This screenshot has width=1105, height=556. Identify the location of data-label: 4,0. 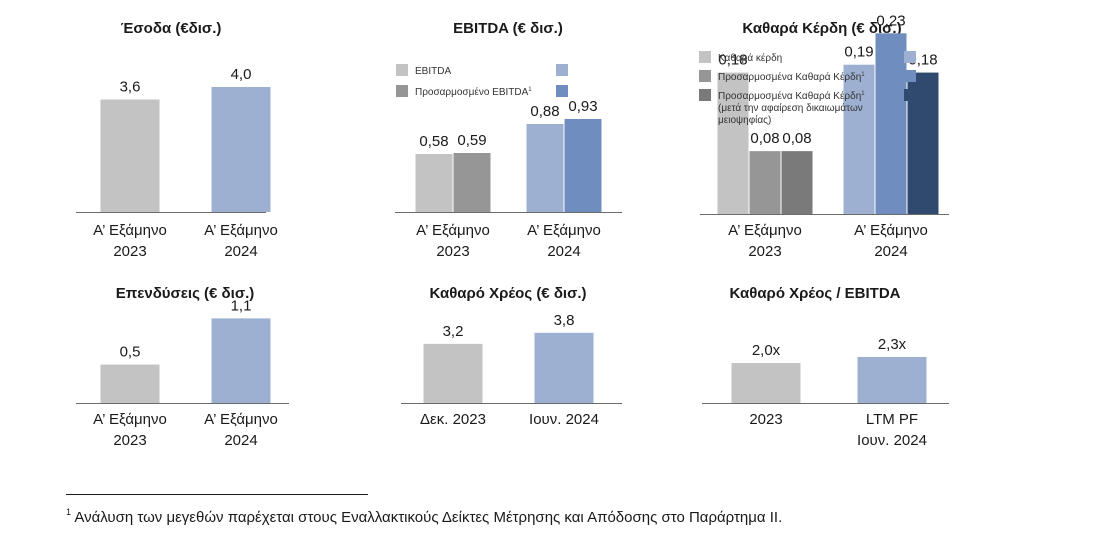
(241, 74).